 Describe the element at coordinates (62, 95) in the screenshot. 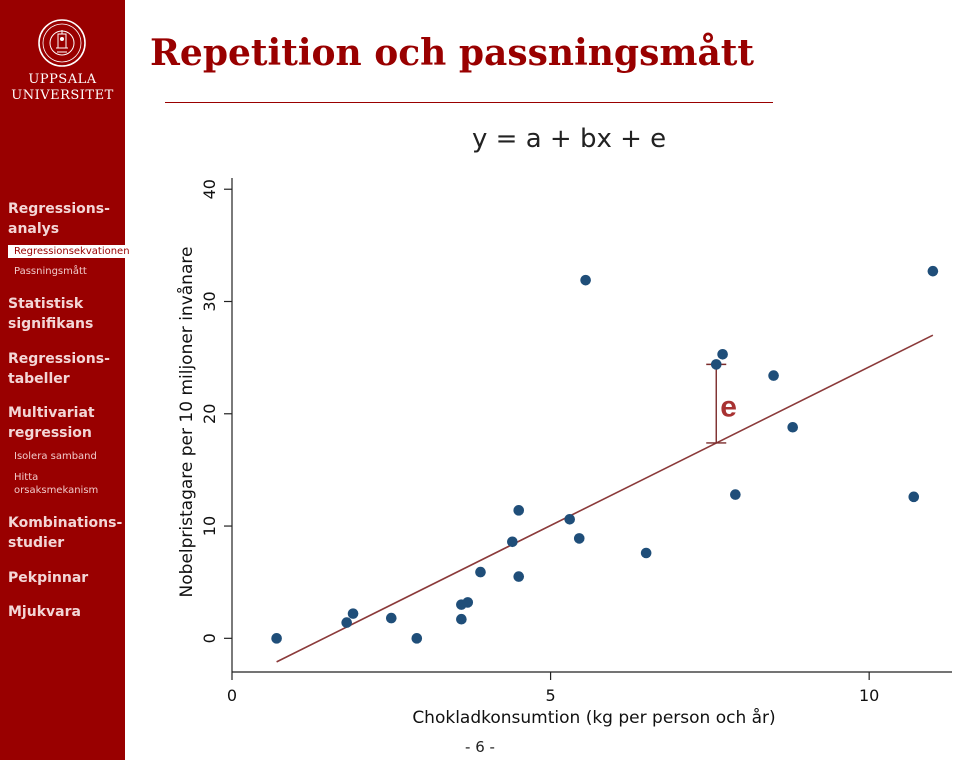

I see `logo-line-2: UNIVERSITET` at that location.